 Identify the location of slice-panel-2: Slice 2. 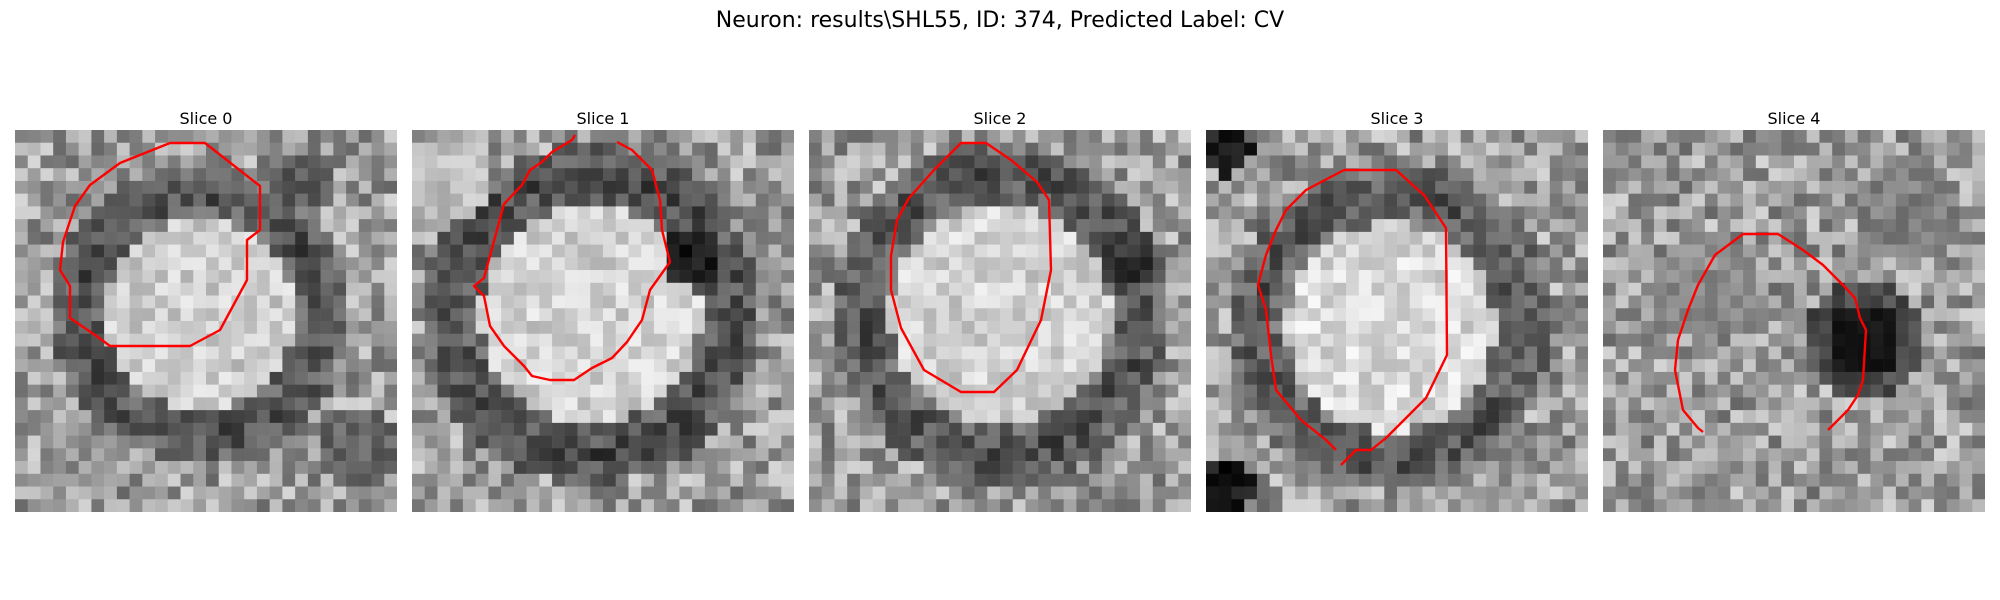
(1000, 310).